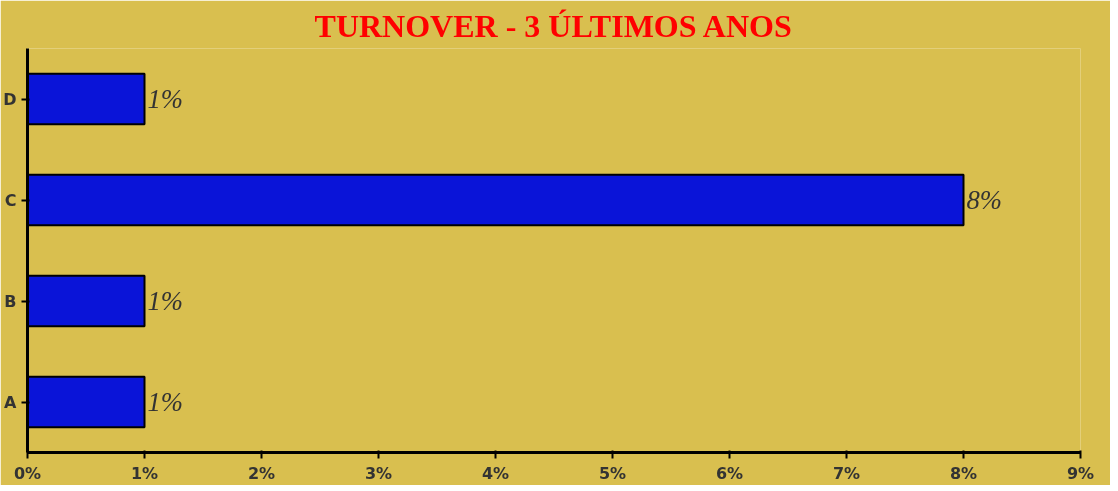 The height and width of the screenshot is (491, 1118). Describe the element at coordinates (10, 99) in the screenshot. I see `y-tick-label: D` at that location.